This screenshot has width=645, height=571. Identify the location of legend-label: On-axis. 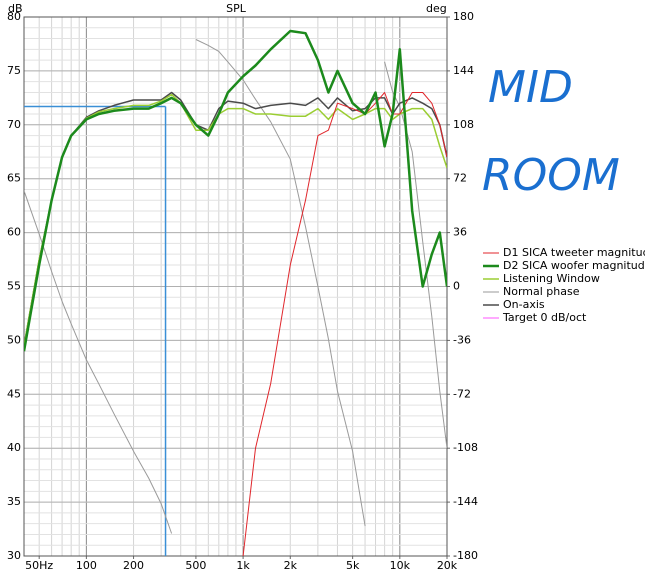
(524, 304).